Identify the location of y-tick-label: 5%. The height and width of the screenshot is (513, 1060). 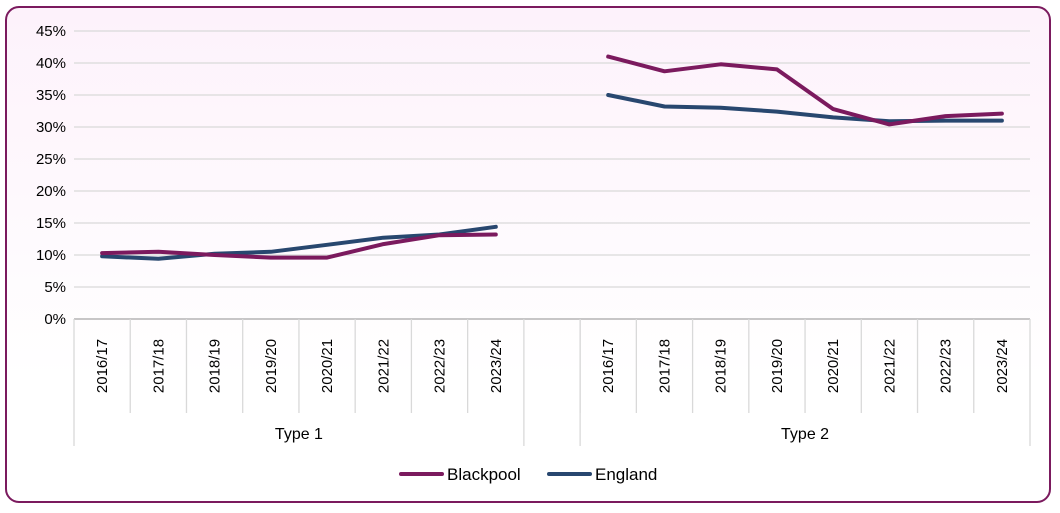
(55, 287).